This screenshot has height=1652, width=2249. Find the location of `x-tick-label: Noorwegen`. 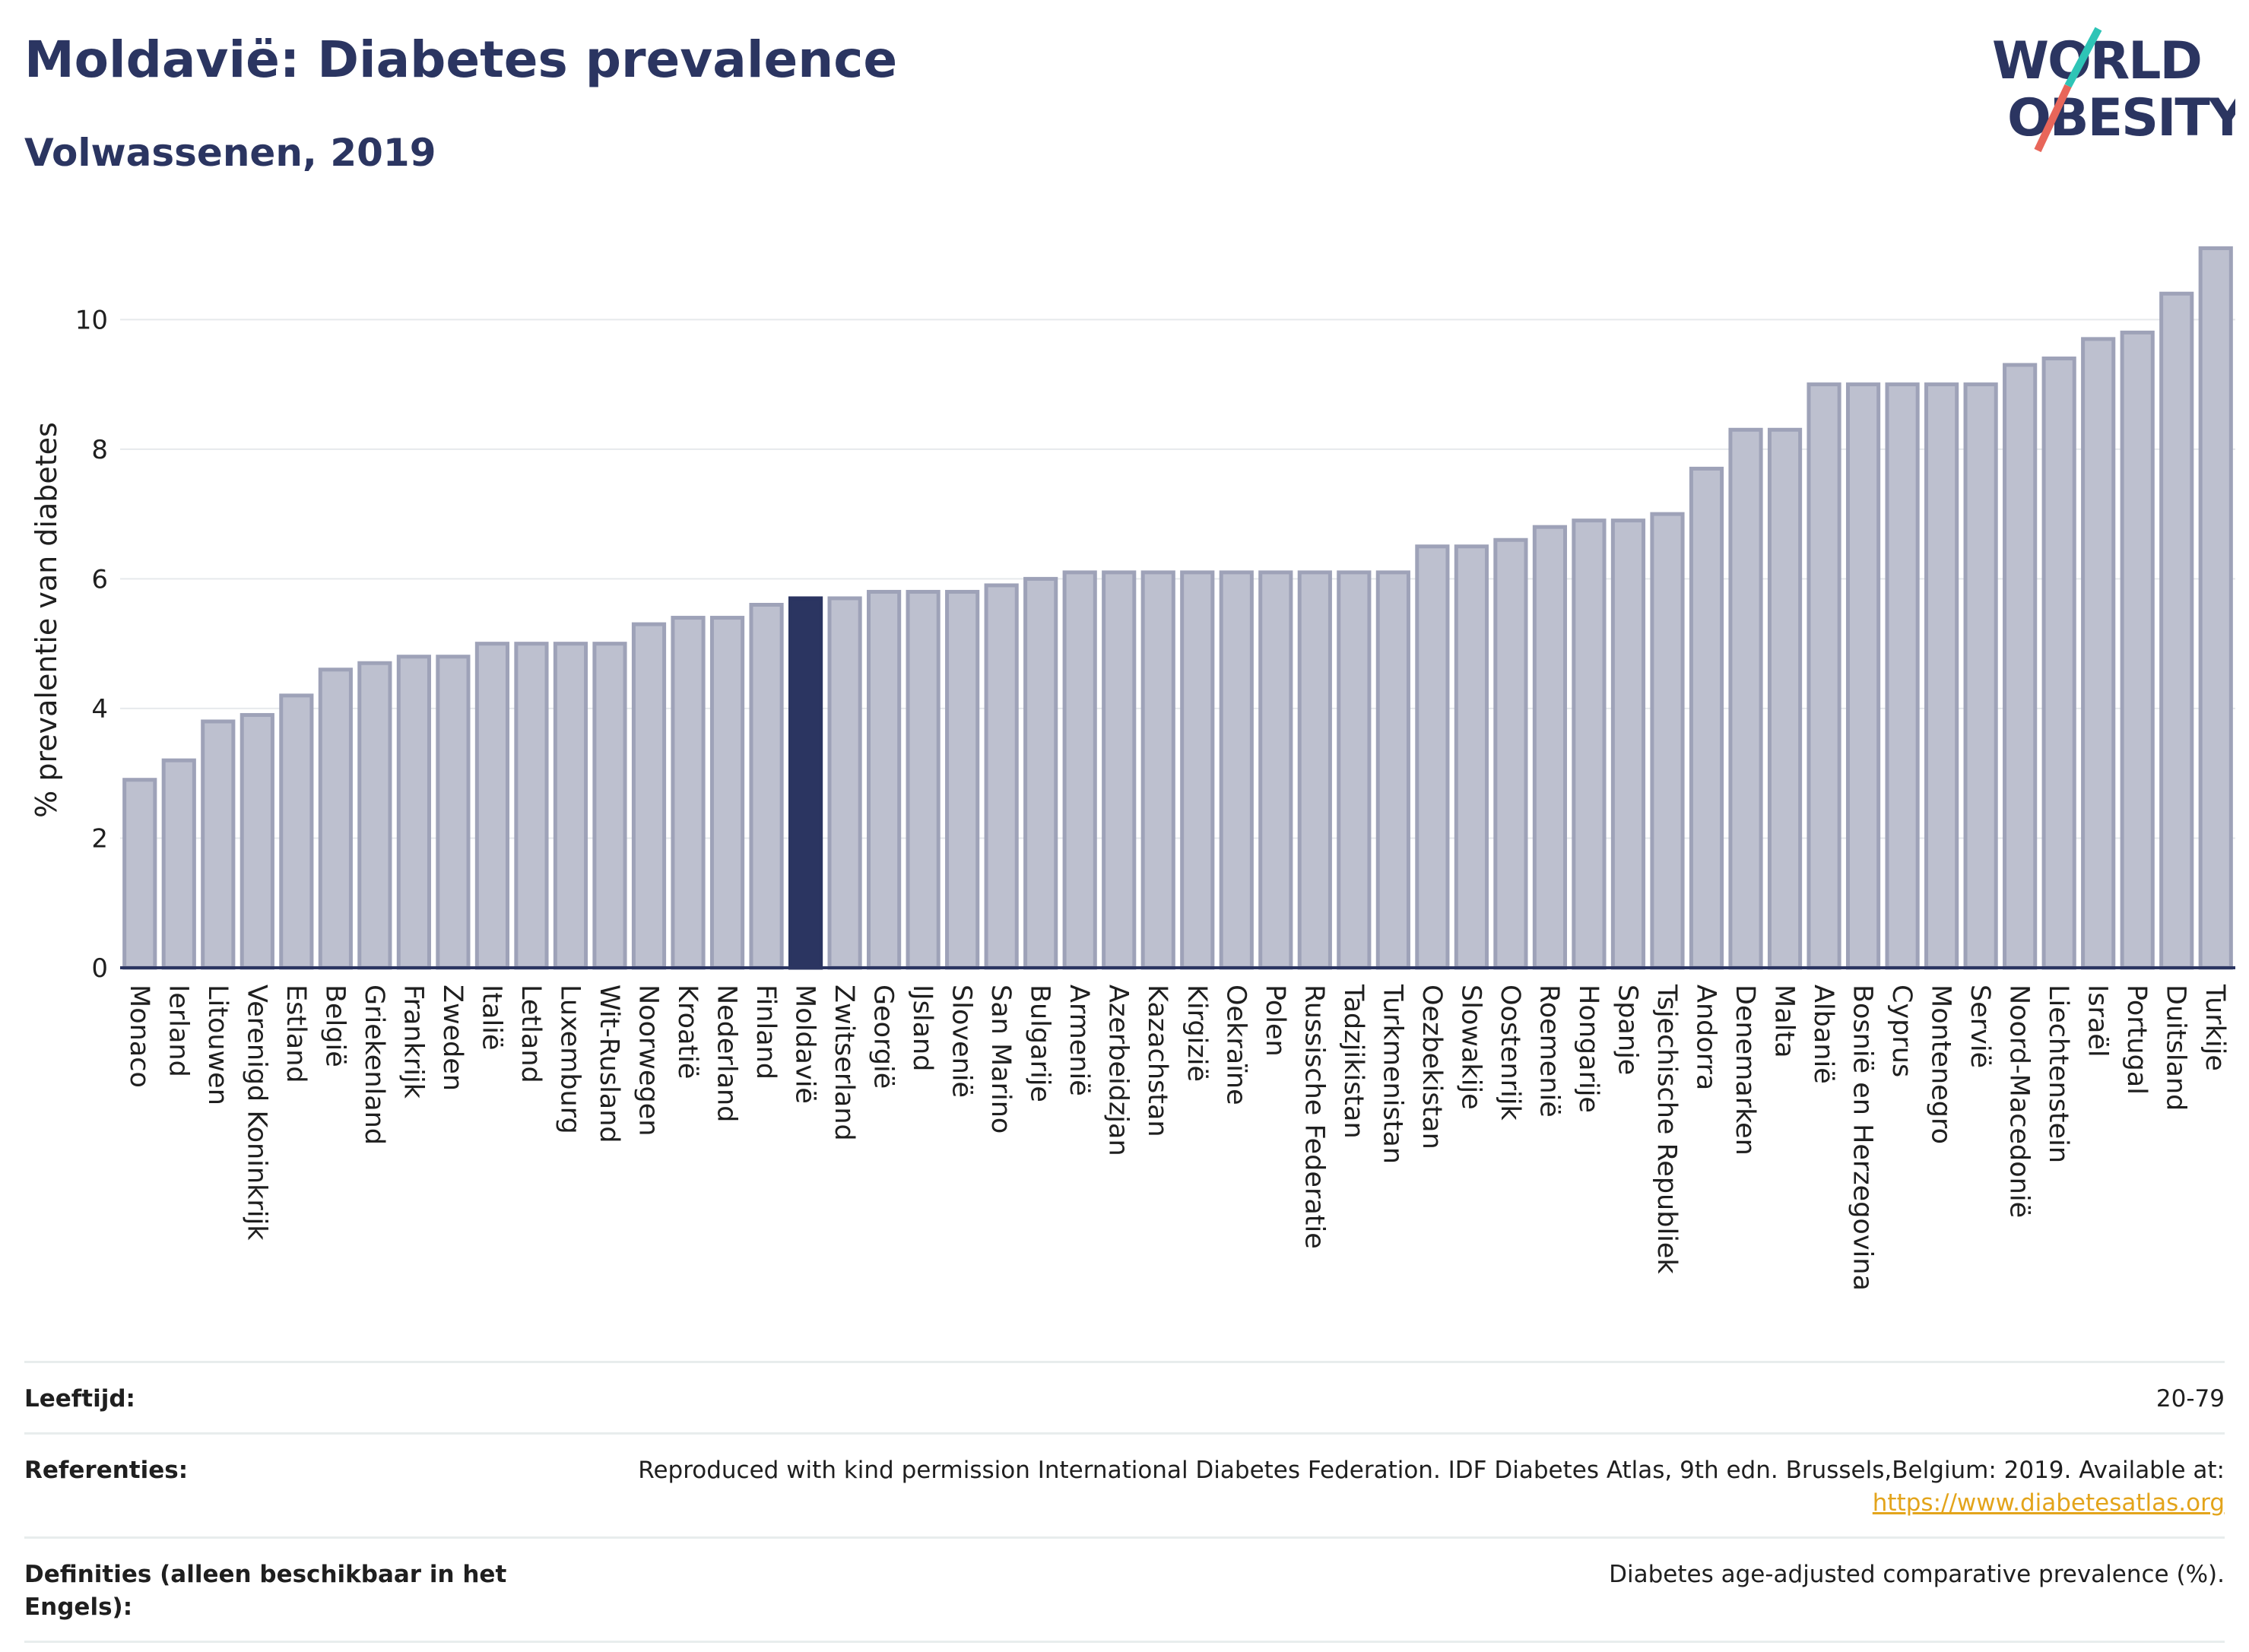

x-tick-label: Noorwegen is located at coordinates (648, 1061).